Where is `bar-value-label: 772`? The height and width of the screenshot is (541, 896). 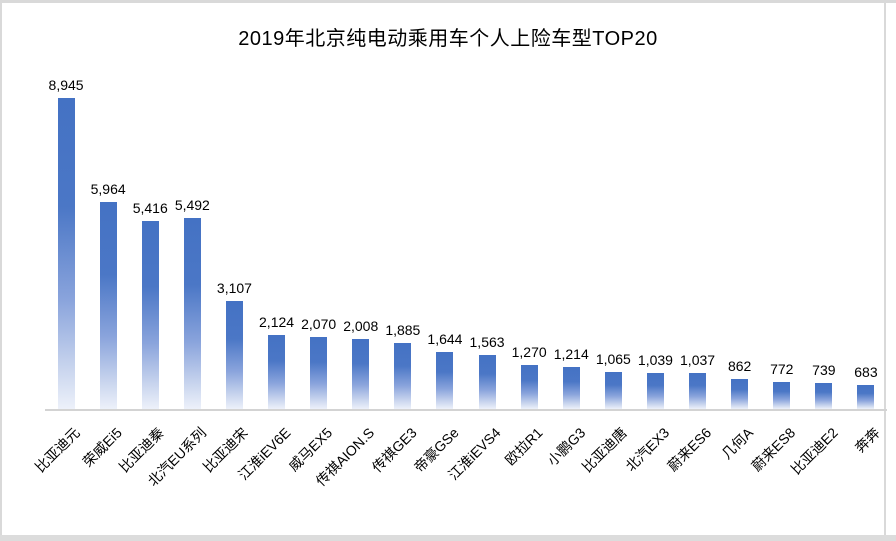 bar-value-label: 772 is located at coordinates (782, 369).